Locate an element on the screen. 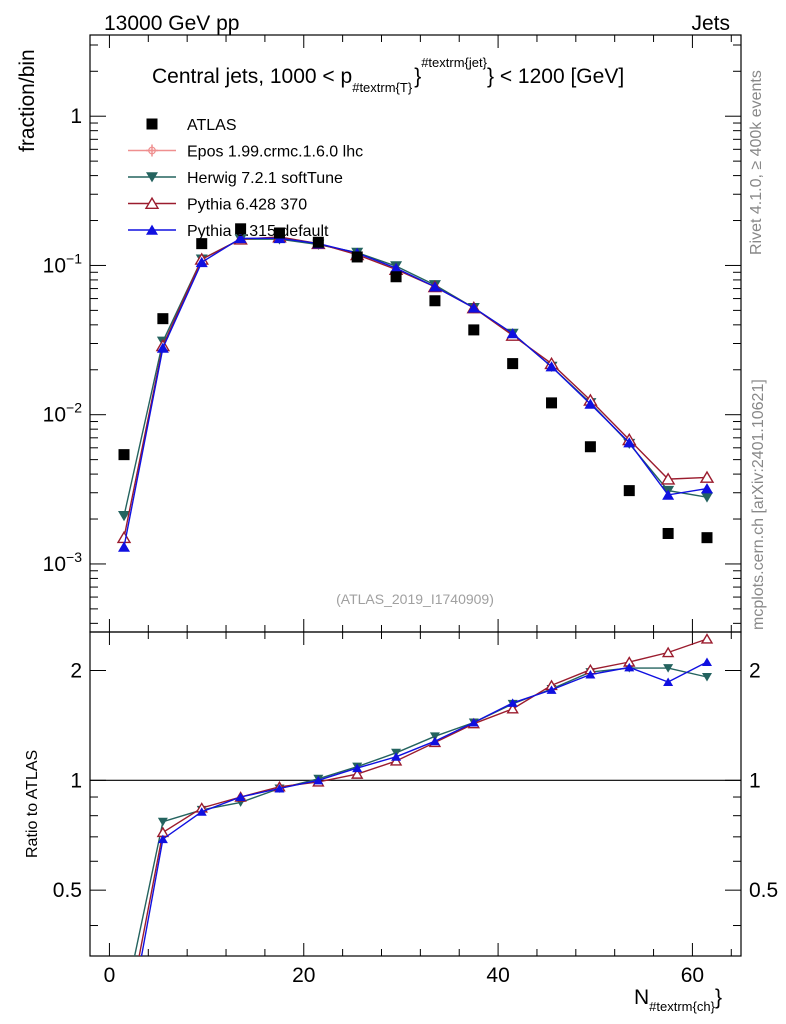  legend-label-3: Pythia 6.428 370 is located at coordinates (247, 205).